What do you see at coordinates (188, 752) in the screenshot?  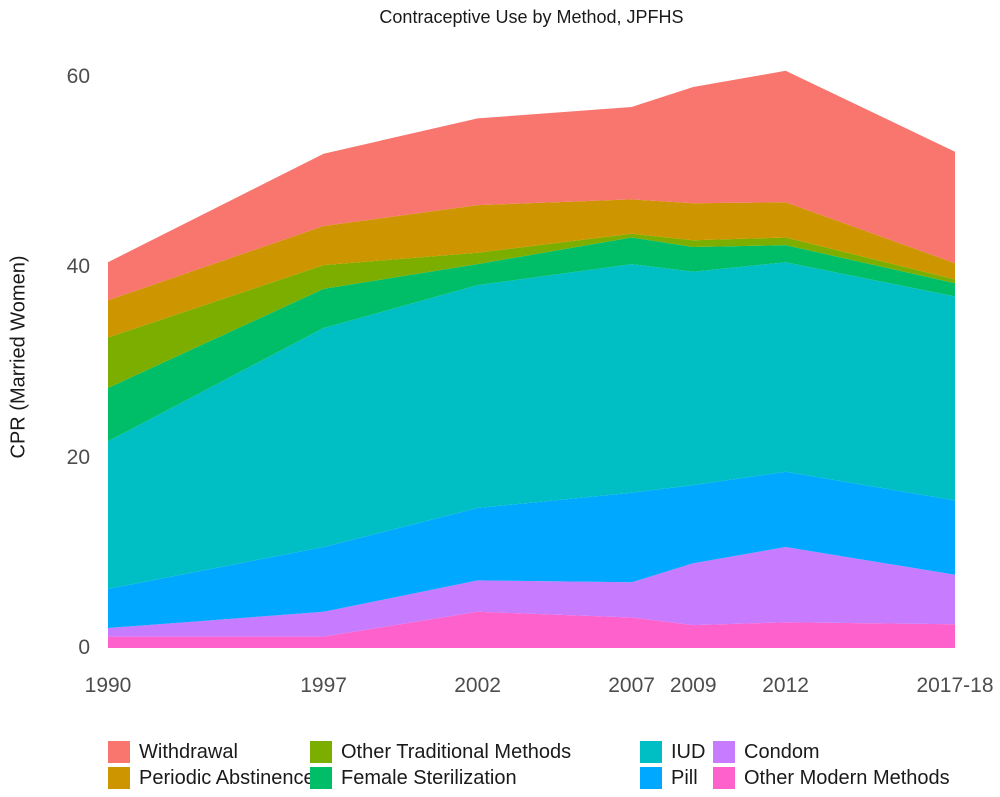 I see `legend-label: Withdrawal` at bounding box center [188, 752].